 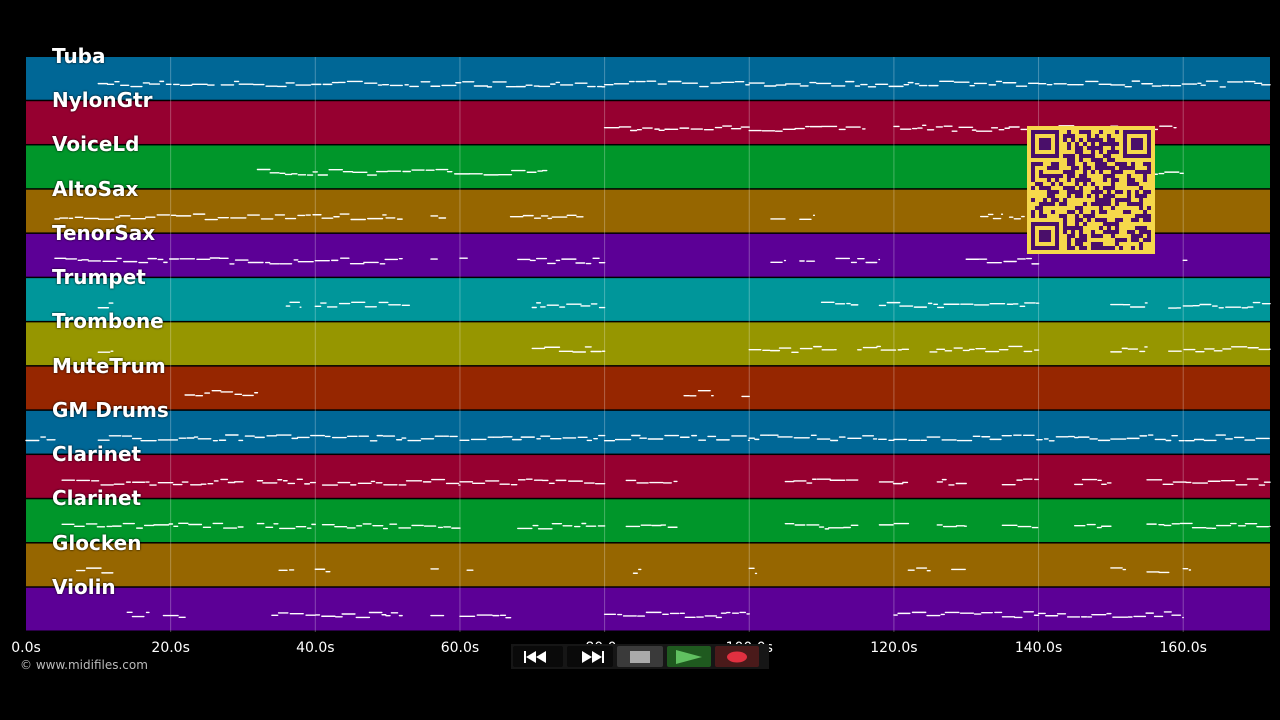 I want to click on stop-button, so click(x=640, y=656).